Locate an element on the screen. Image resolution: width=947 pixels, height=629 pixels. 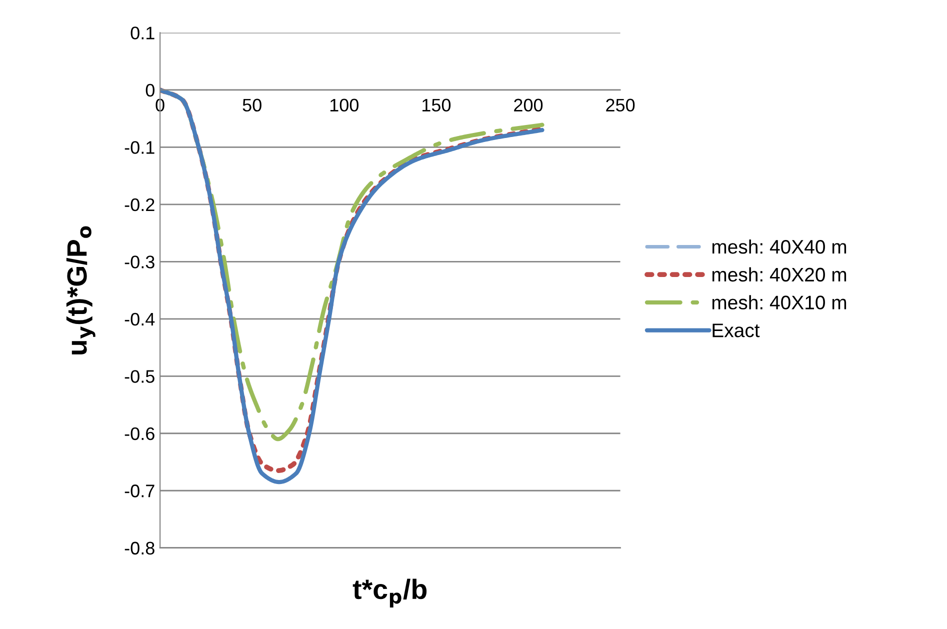
x-tick-label: 200 is located at coordinates (528, 105).